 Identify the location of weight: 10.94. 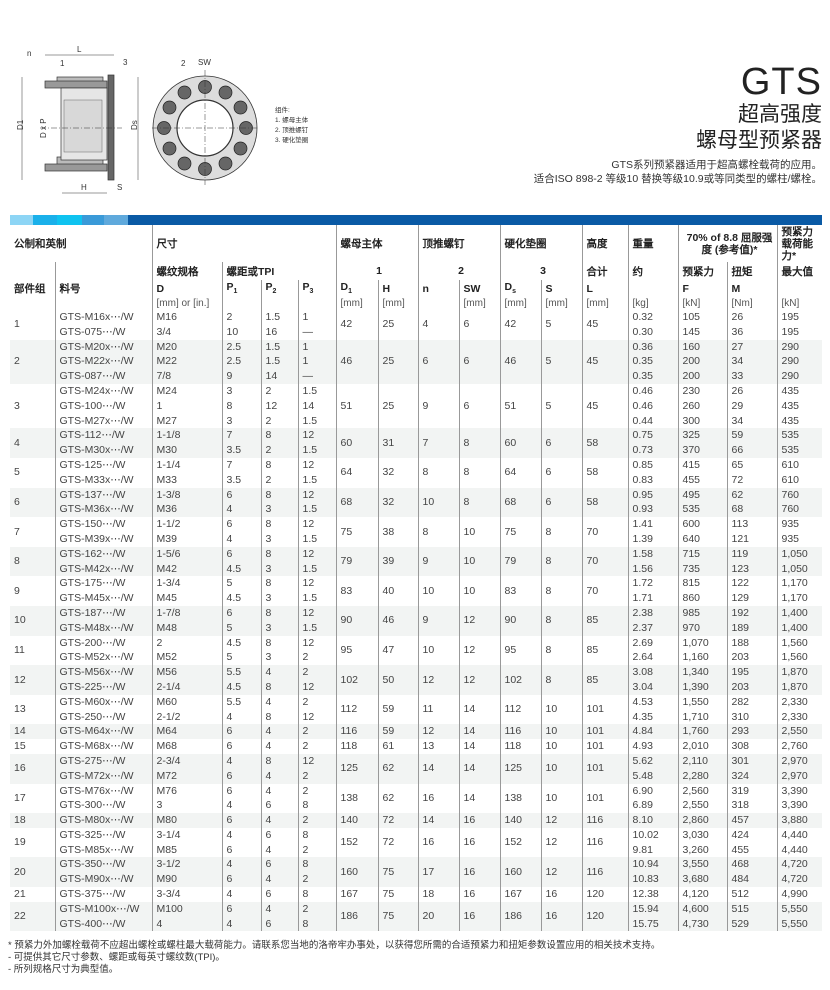
(652, 865).